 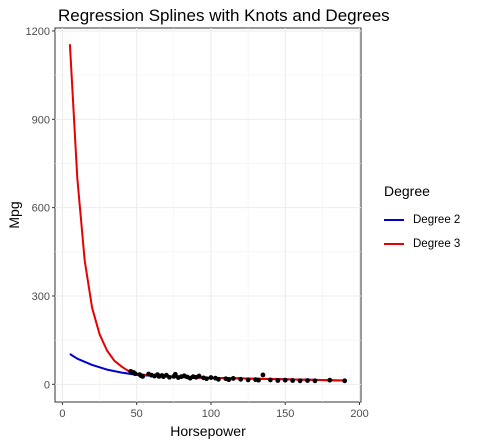 What do you see at coordinates (137, 414) in the screenshot?
I see `x-tick-label: 50` at bounding box center [137, 414].